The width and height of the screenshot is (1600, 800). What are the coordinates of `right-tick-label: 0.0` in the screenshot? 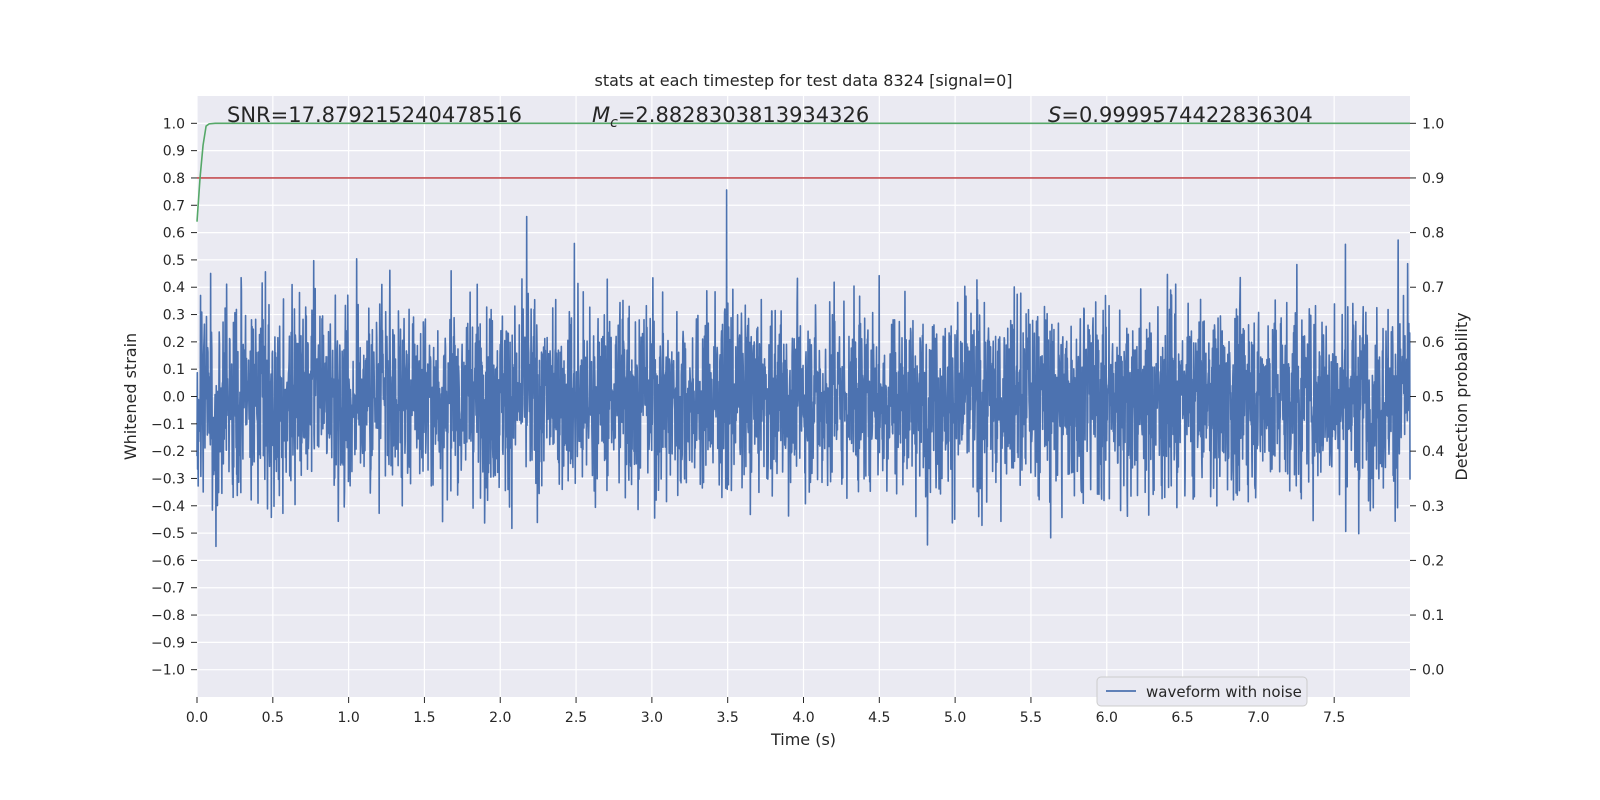 It's located at (1433, 671).